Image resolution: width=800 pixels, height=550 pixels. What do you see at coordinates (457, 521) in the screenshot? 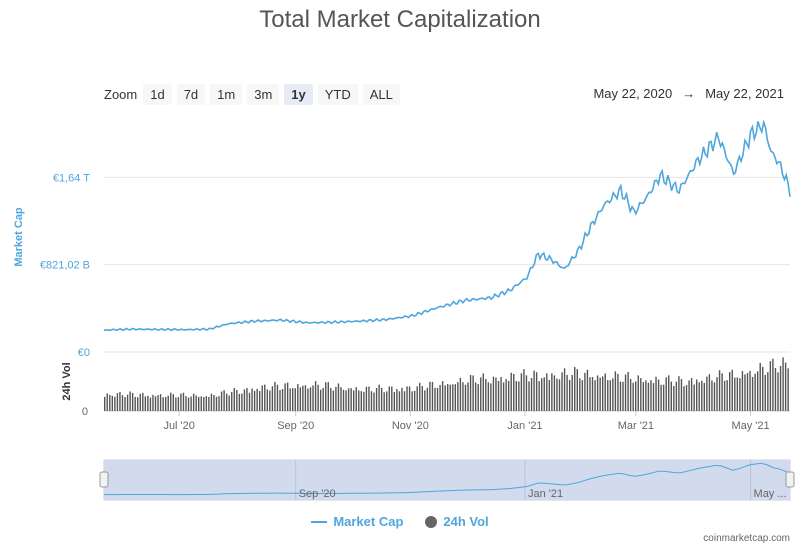
I see `legend-vol: 24h Vol` at bounding box center [457, 521].